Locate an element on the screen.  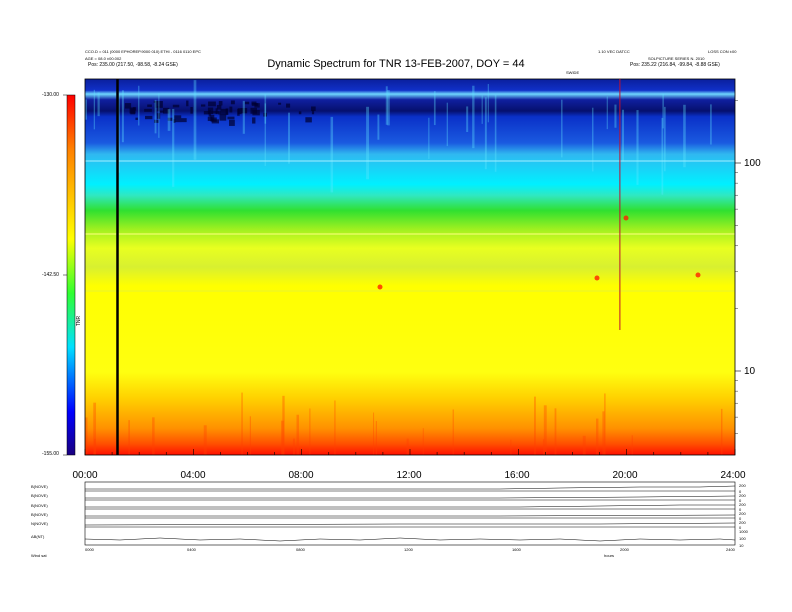
bottom-tick-3: 1200 is located at coordinates (408, 549).